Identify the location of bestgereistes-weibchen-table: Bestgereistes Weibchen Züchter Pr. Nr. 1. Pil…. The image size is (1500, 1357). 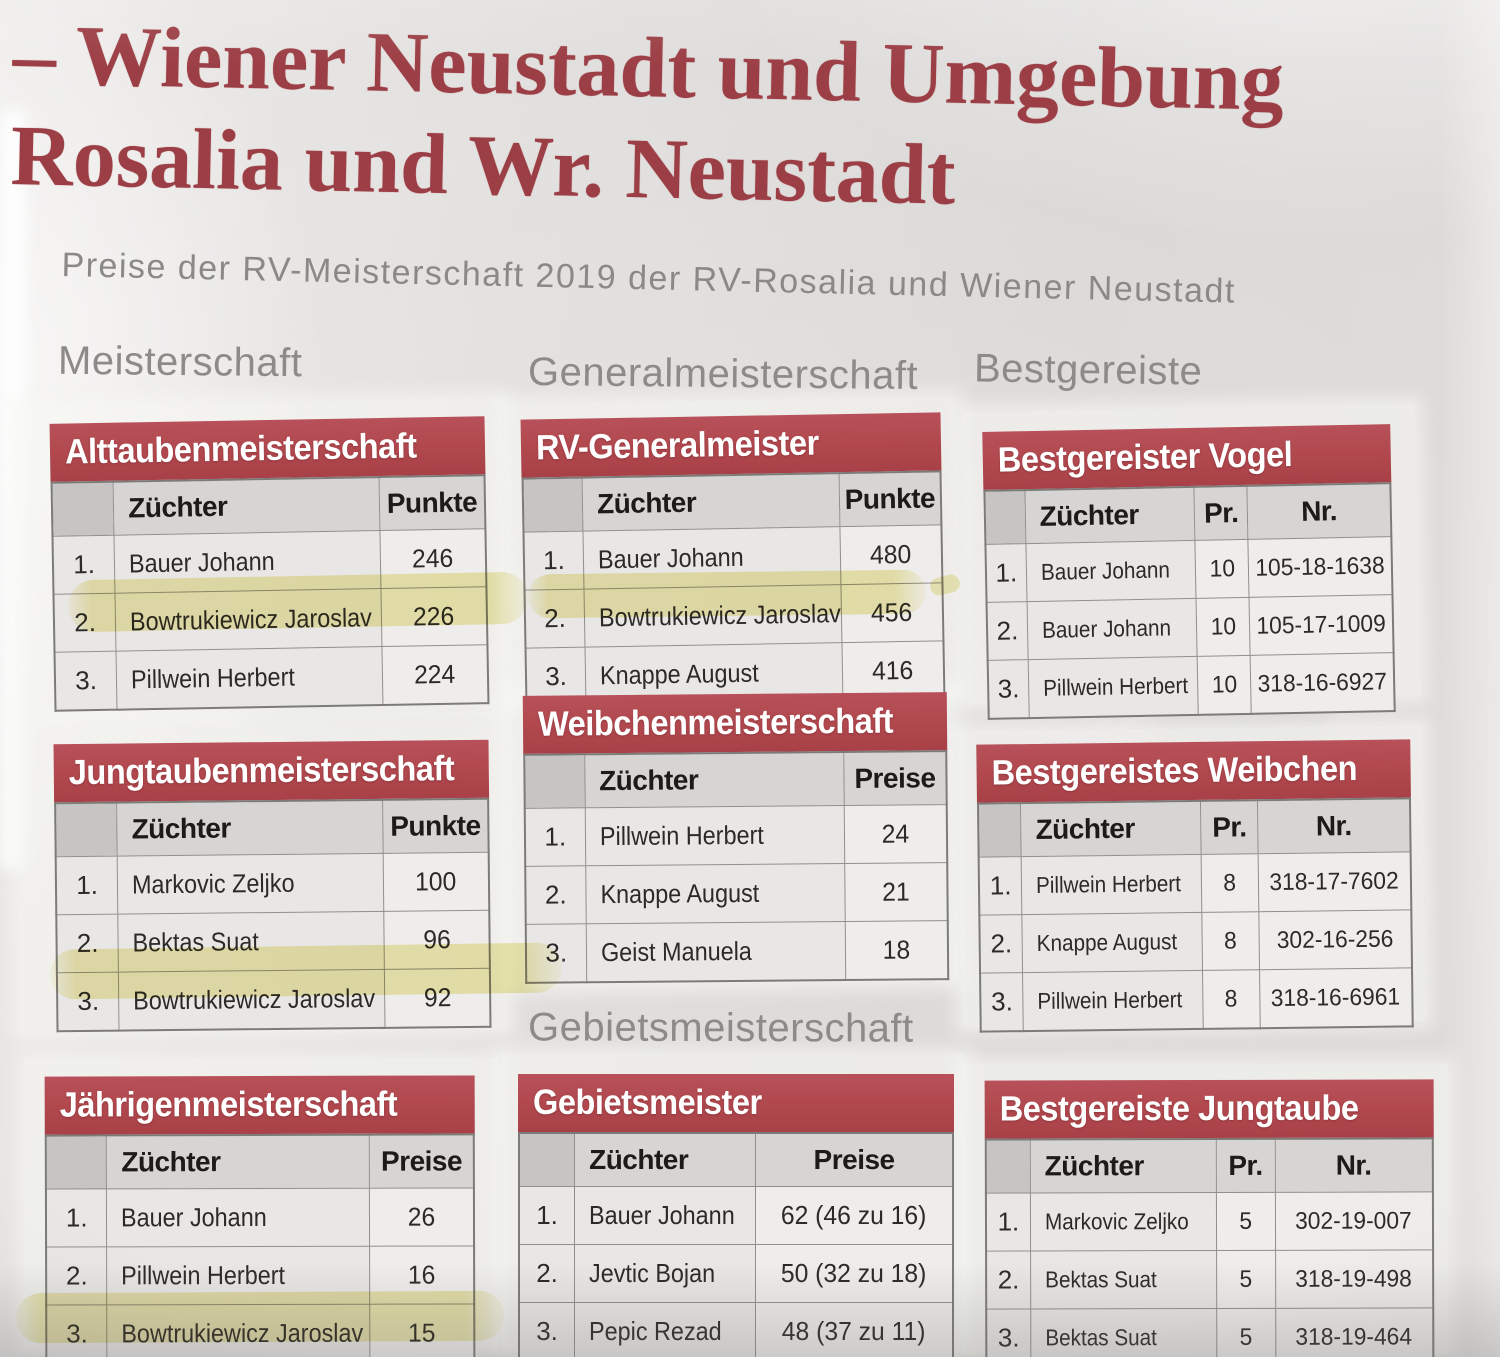
(1195, 886).